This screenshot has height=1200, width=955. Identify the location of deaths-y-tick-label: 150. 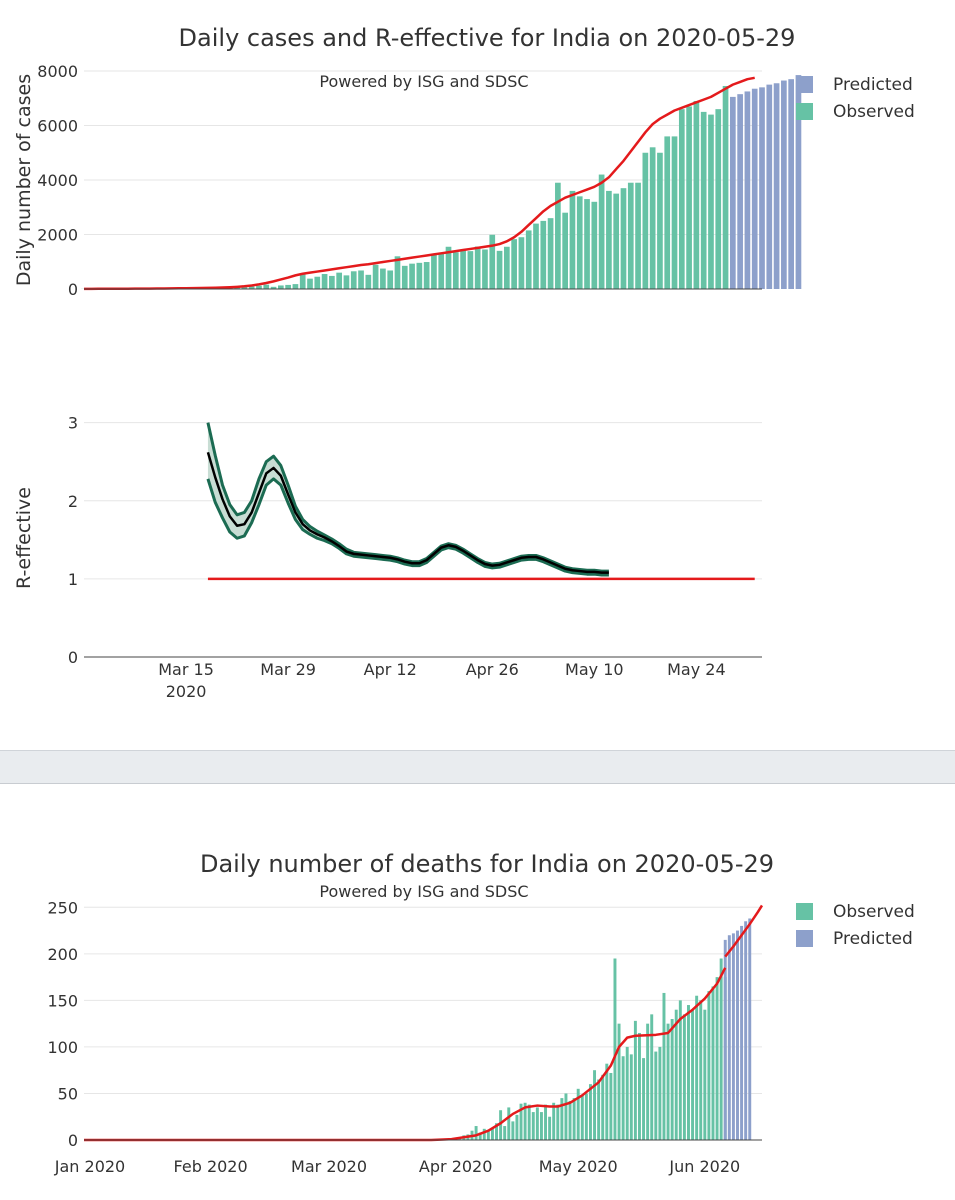
(62, 1000).